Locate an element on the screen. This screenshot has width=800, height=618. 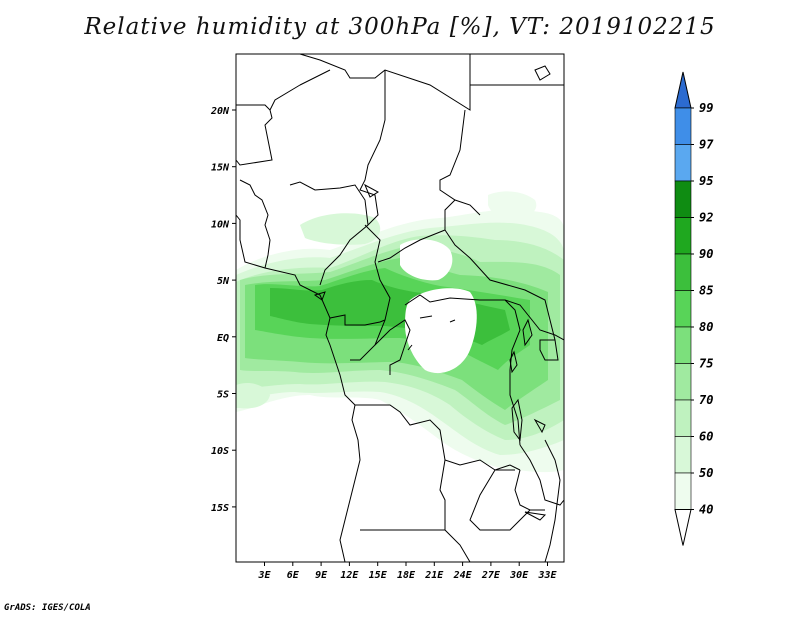
colorbar-bottom-arrow is located at coordinates (683, 527).